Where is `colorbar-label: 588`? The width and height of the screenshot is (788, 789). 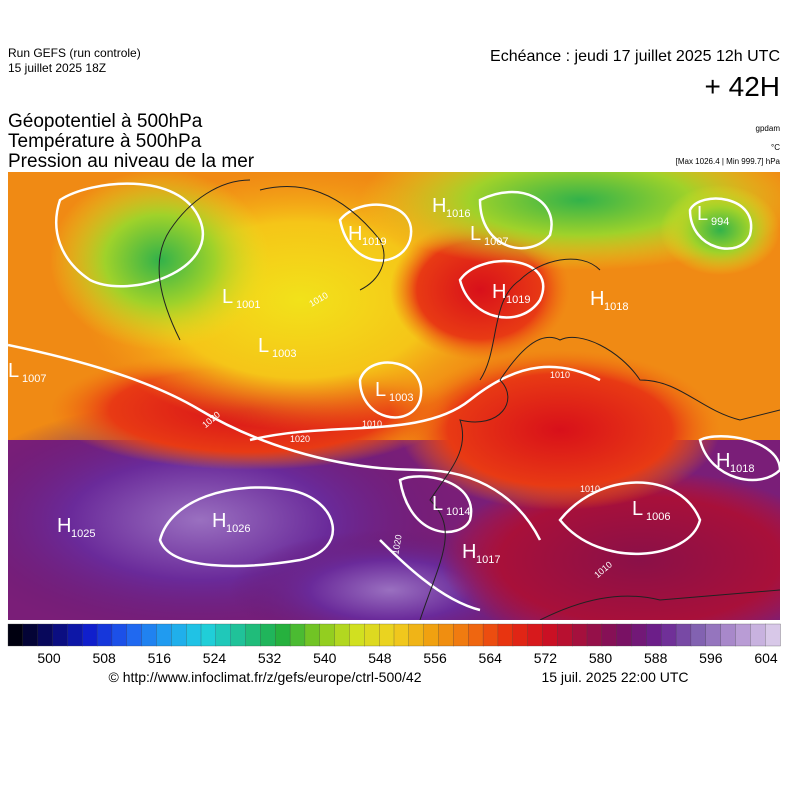
colorbar-label: 588 is located at coordinates (656, 658).